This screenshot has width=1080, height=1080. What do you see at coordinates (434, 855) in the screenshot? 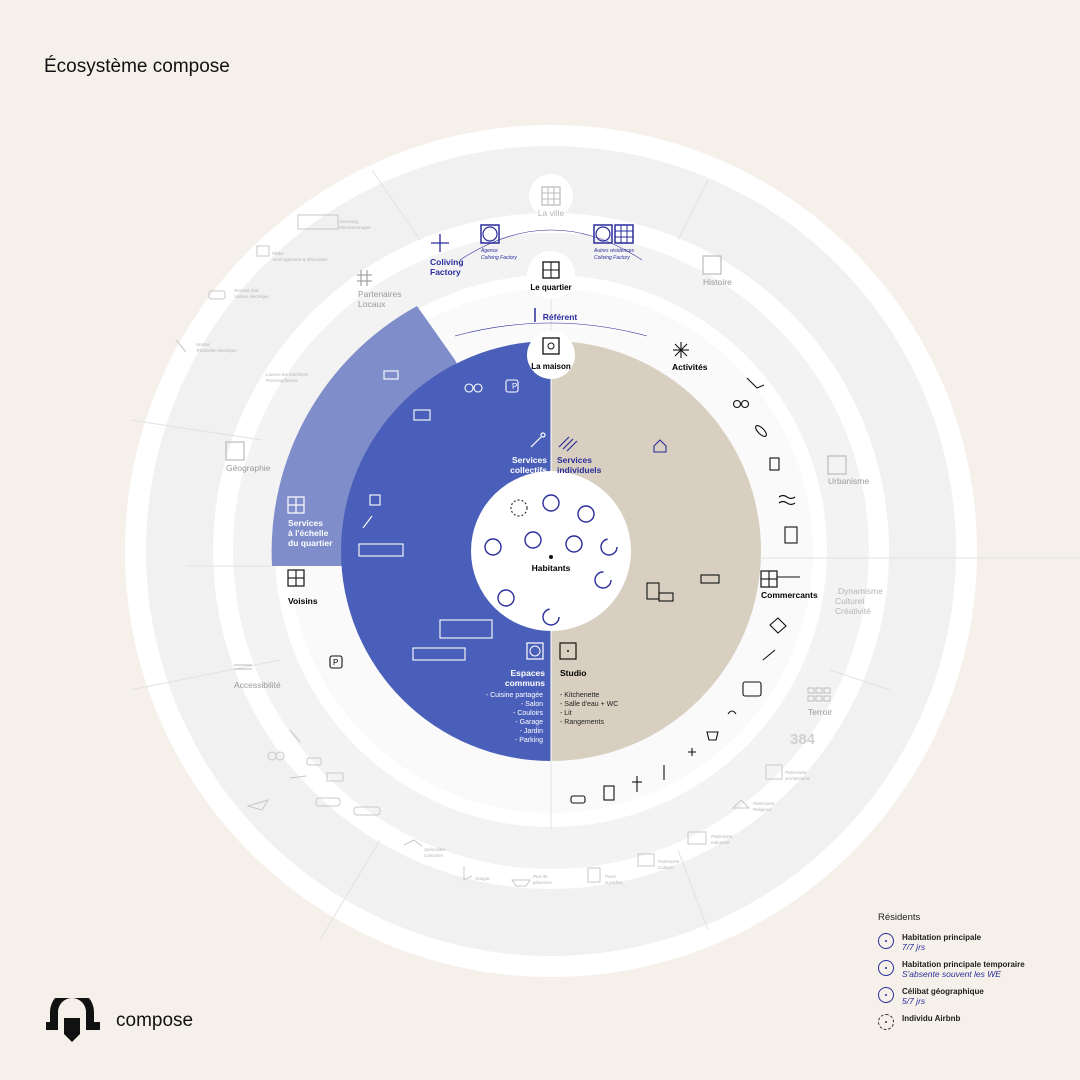
I see `svg-text: culinaires` at bounding box center [434, 855].